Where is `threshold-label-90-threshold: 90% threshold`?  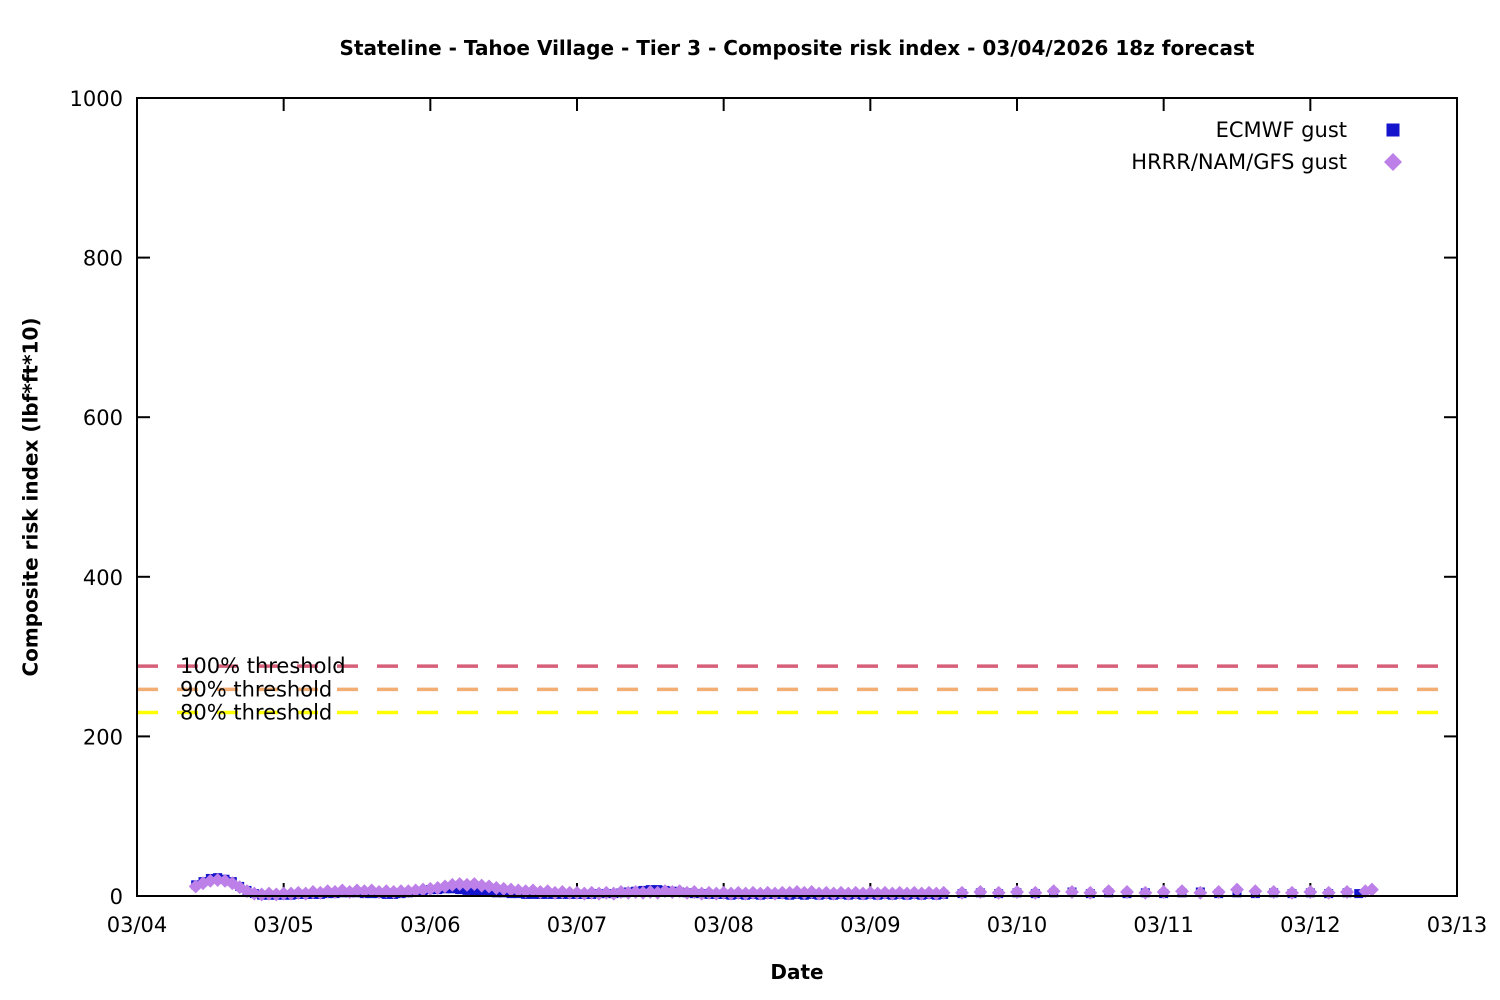 threshold-label-90-threshold: 90% threshold is located at coordinates (256, 689).